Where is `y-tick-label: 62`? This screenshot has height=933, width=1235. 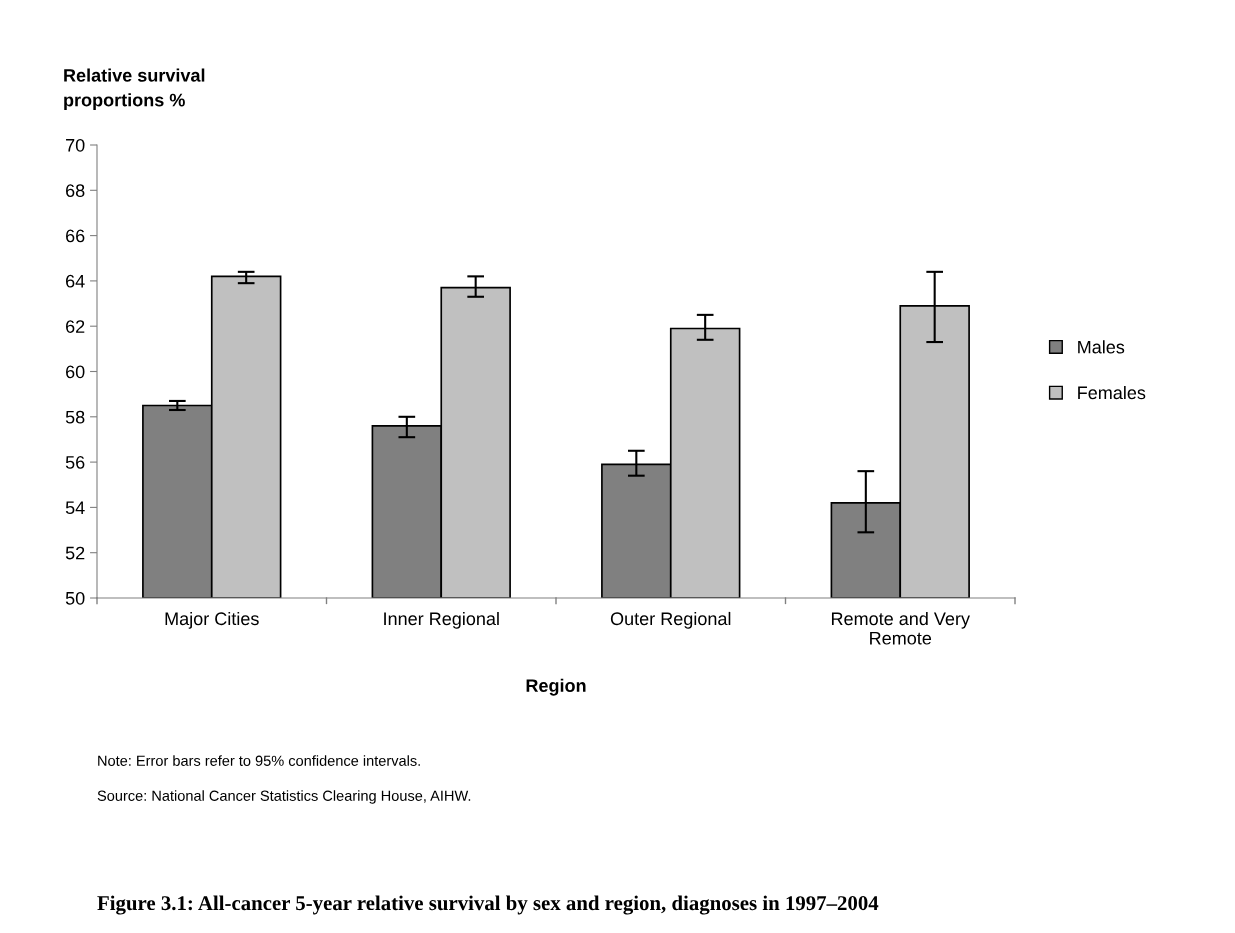 y-tick-label: 62 is located at coordinates (75, 326).